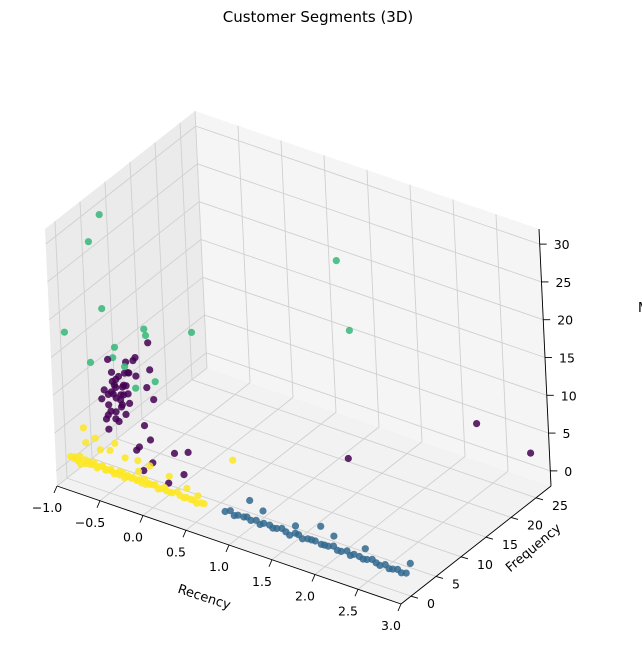 This screenshot has width=642, height=656. What do you see at coordinates (562, 244) in the screenshot?
I see `z-tick-label: 30` at bounding box center [562, 244].